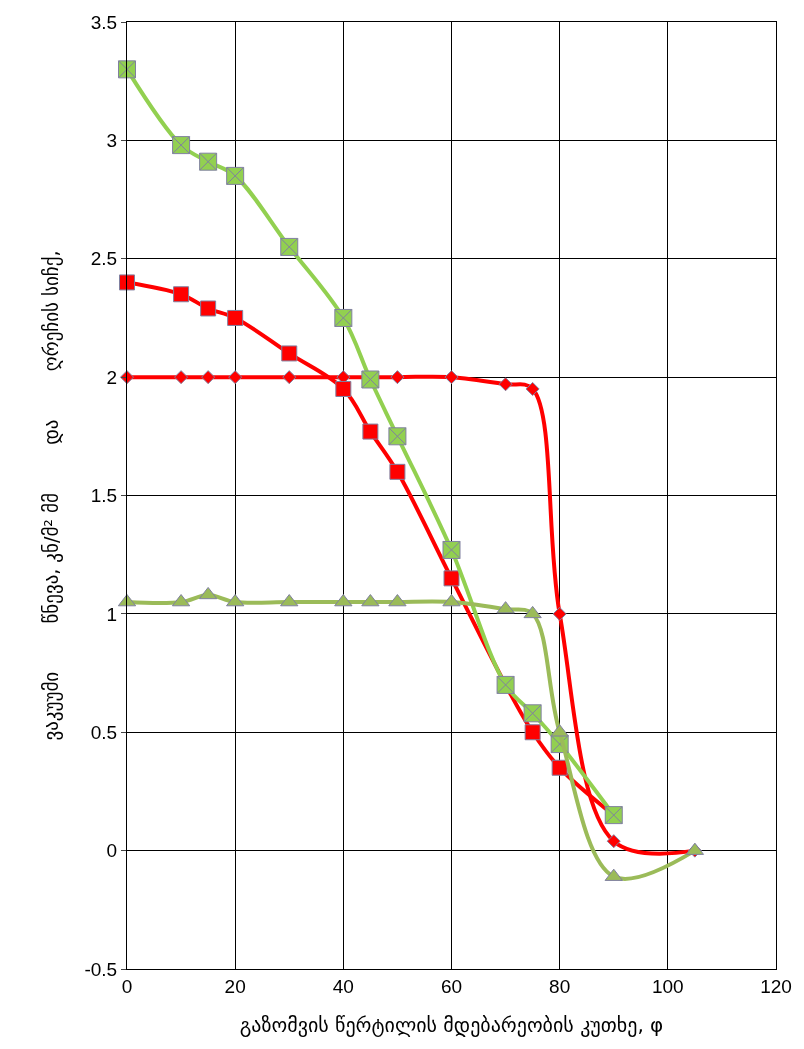 This screenshot has height=1049, width=804. I want to click on y-tick-label: 2.5, so click(104, 259).